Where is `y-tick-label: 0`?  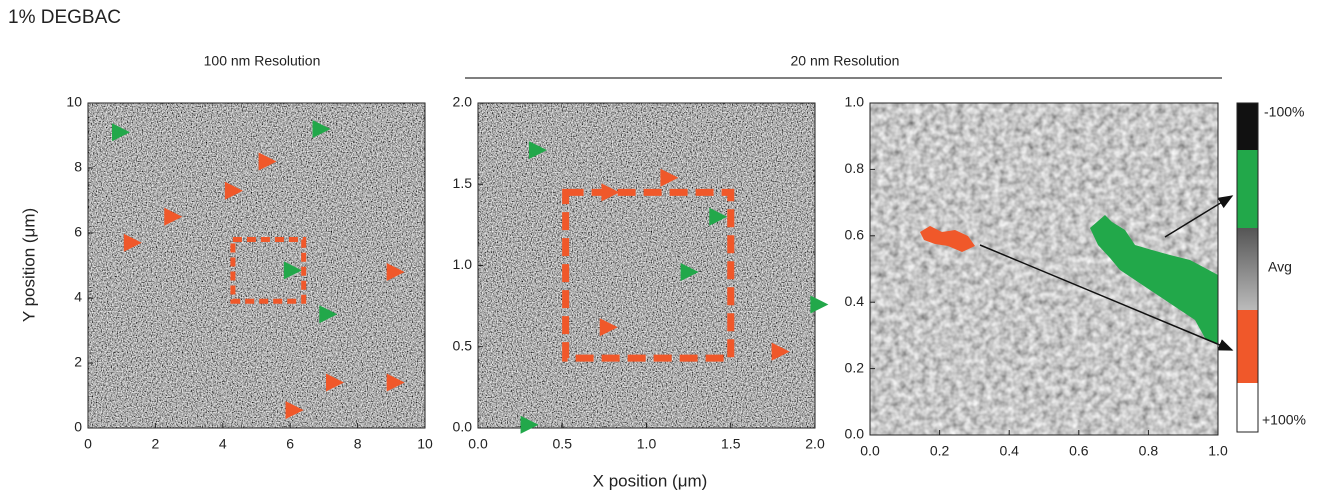
y-tick-label: 0 is located at coordinates (78, 427).